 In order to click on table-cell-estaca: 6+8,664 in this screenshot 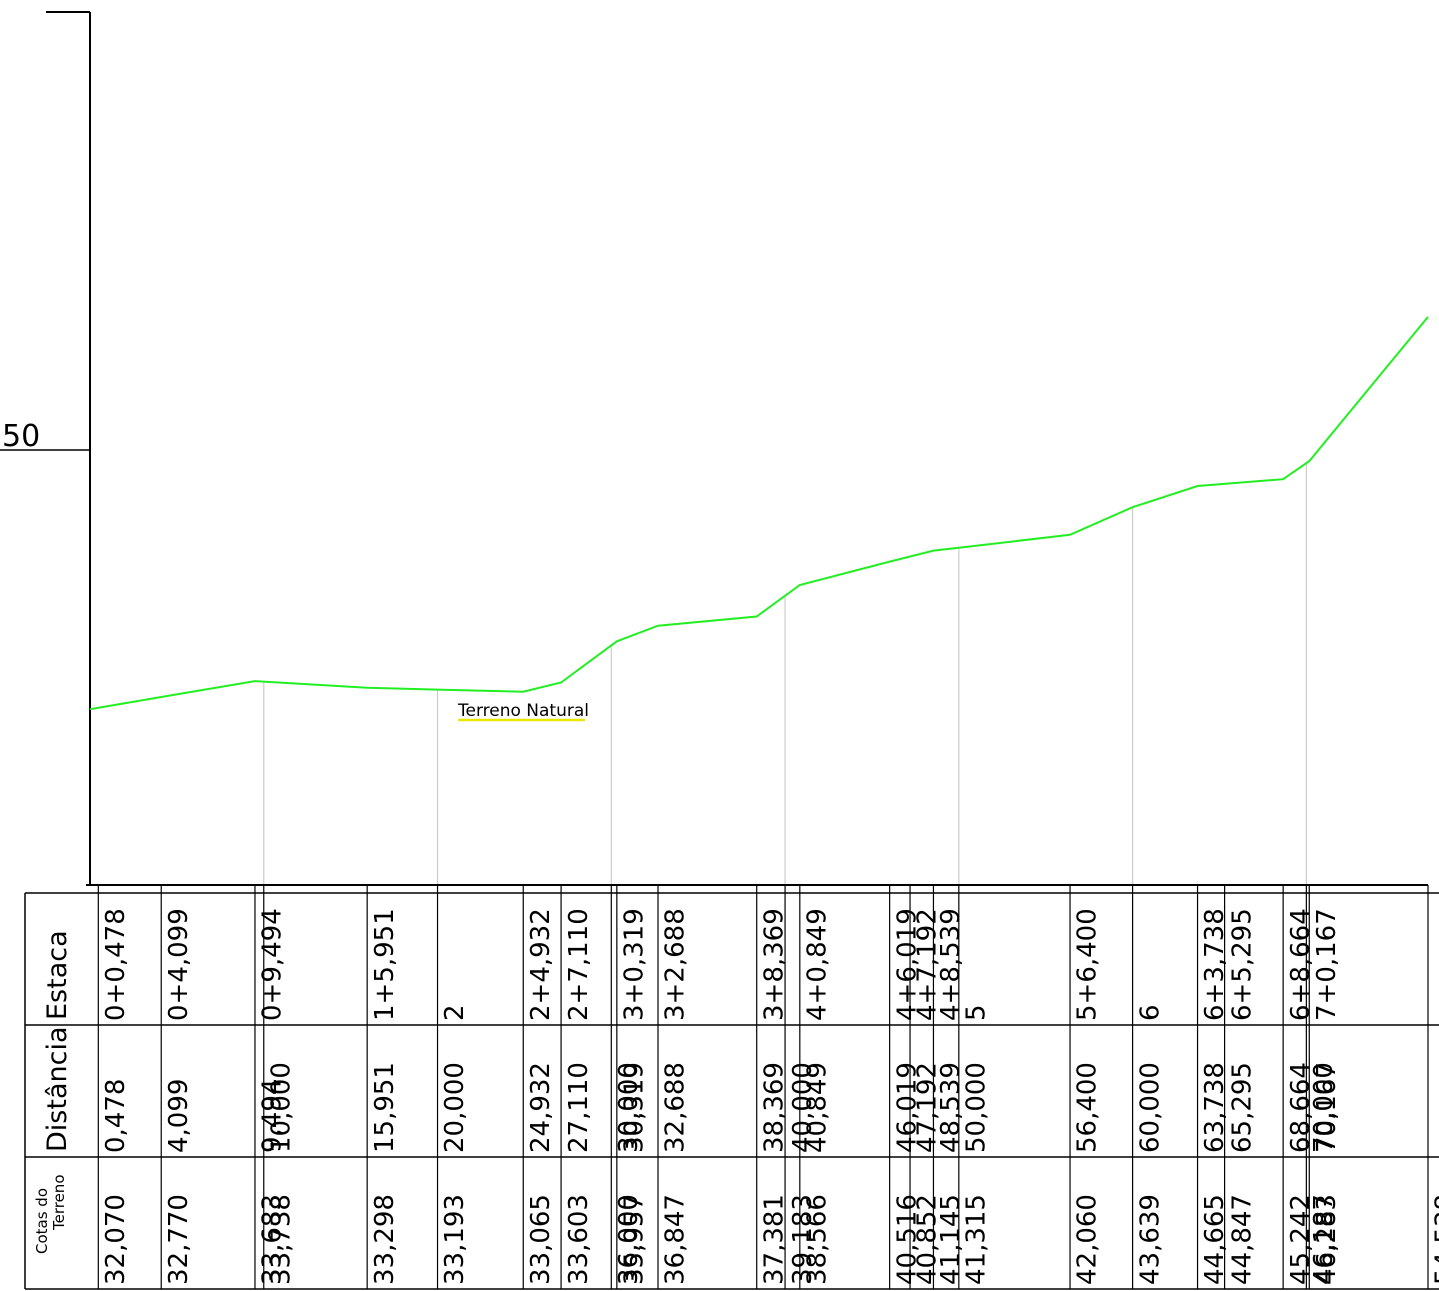, I will do `click(1301, 964)`.